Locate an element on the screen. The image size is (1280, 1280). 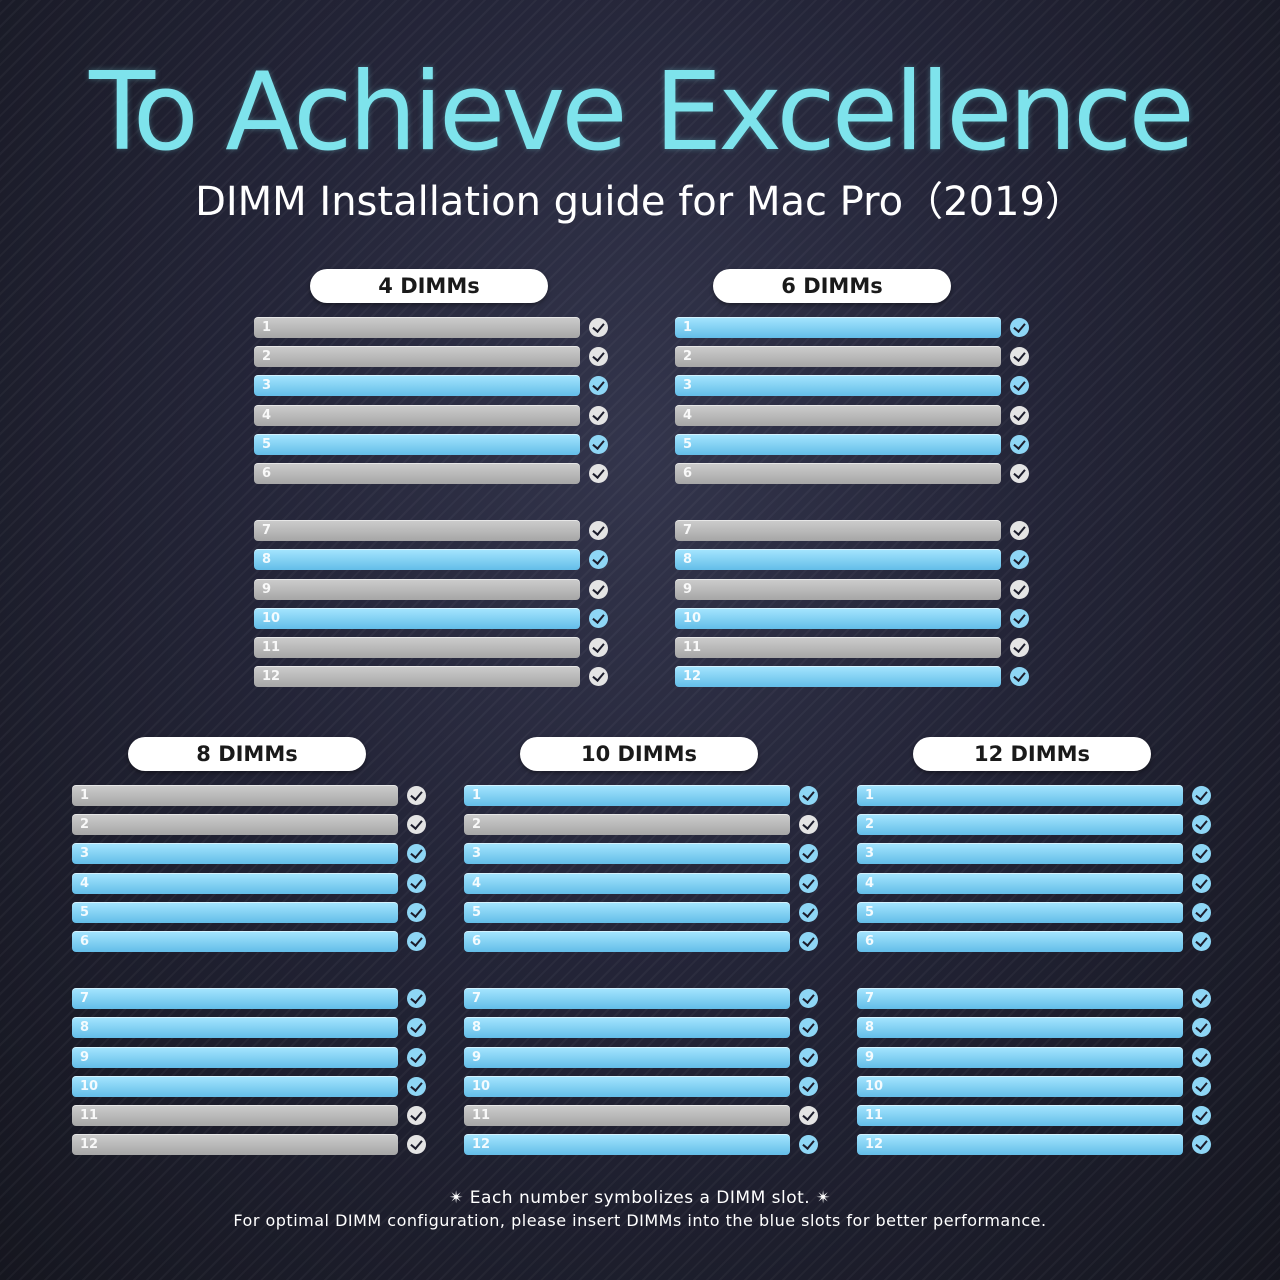
slot-bar-blue: 7 is located at coordinates (235, 999).